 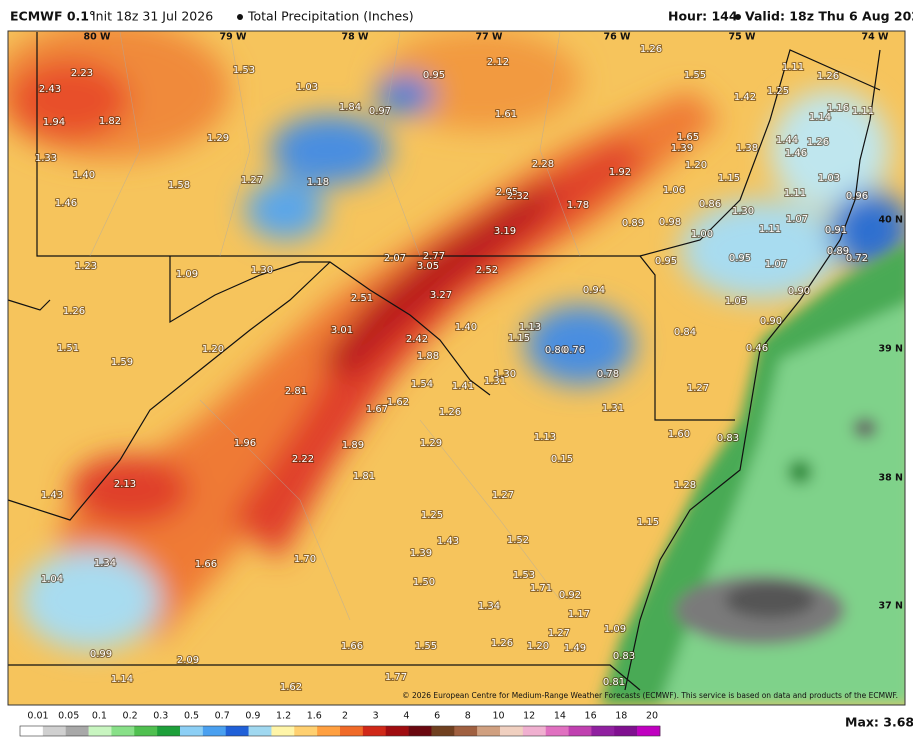 I want to click on precip-value: 0.84, so click(x=685, y=332).